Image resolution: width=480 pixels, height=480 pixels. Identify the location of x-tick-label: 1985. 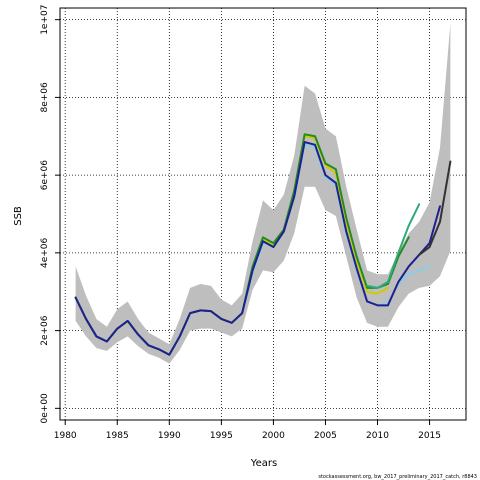
(117, 436).